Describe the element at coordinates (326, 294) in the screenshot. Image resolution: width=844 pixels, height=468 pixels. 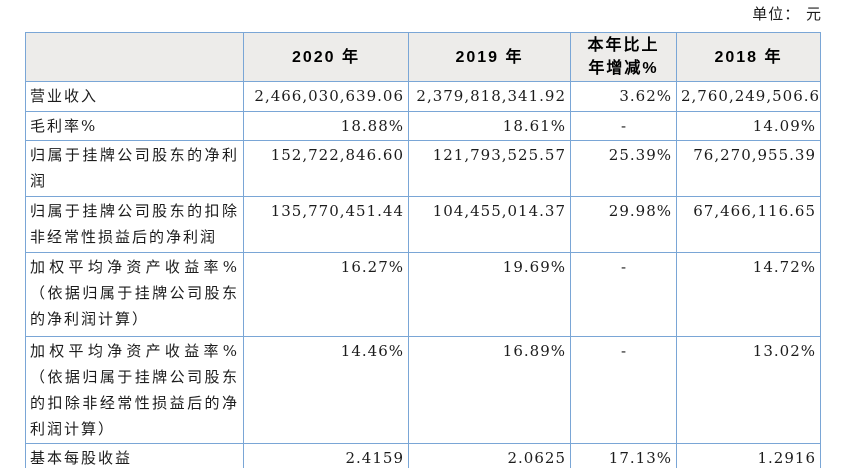
I see `cell-2020: 16.27%` at that location.